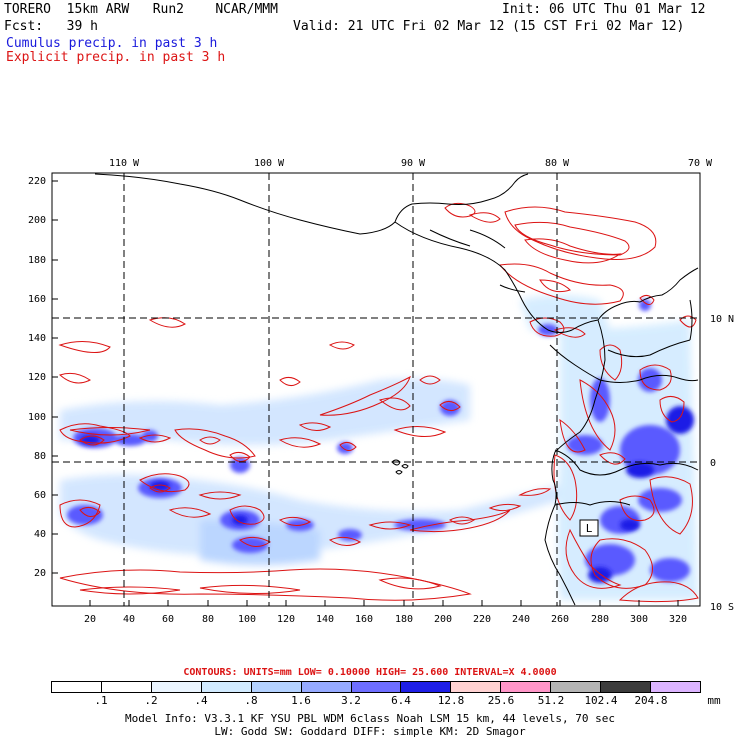 This screenshot has width=740, height=740. I want to click on x-label: 160, so click(364, 619).